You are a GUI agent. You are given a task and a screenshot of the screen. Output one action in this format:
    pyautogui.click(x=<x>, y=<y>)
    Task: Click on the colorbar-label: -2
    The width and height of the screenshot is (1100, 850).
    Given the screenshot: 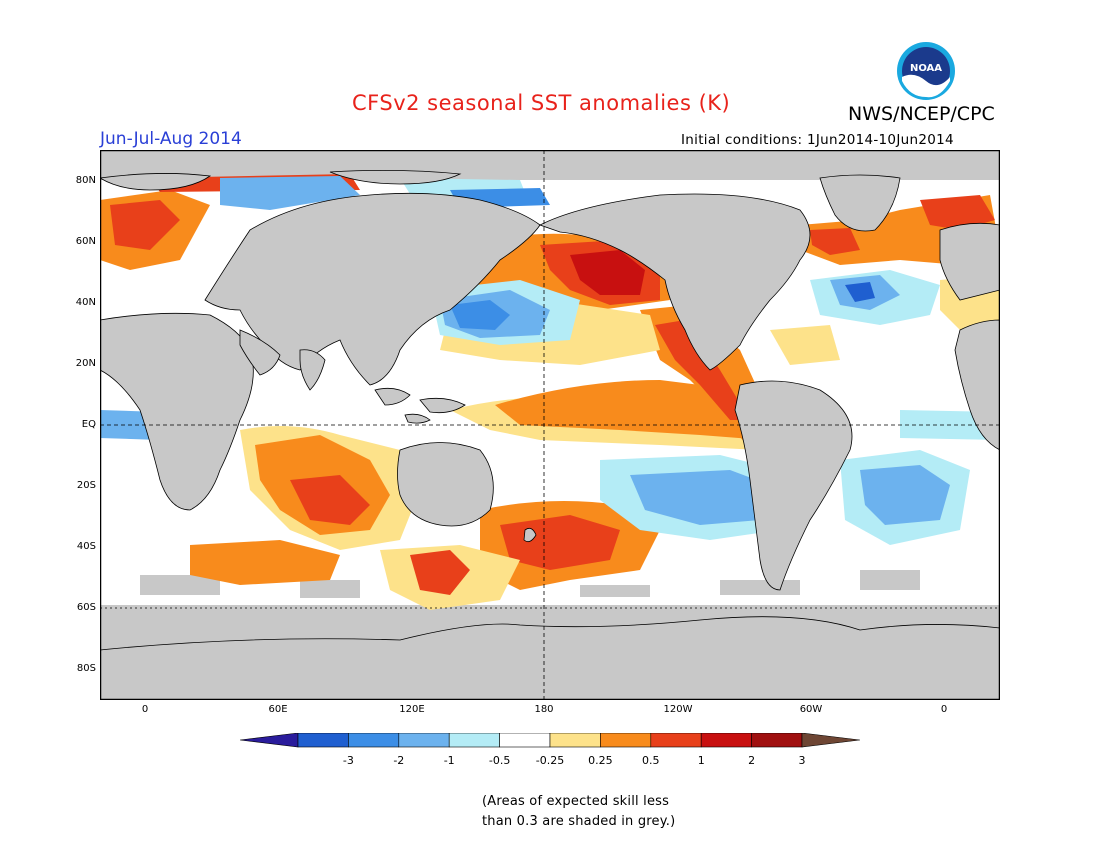 What is the action you would take?
    pyautogui.click(x=398, y=760)
    